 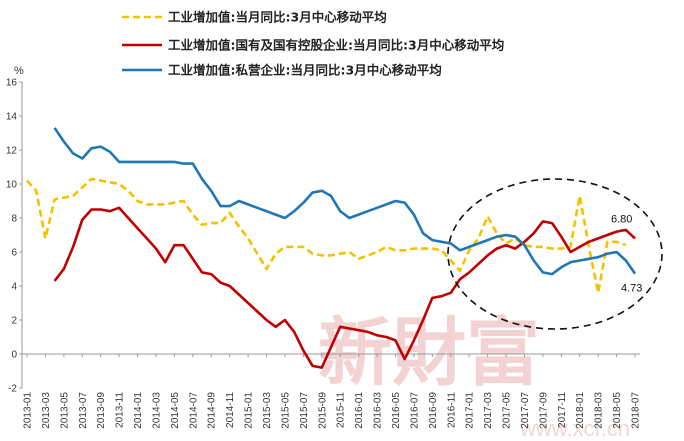 What do you see at coordinates (617, 410) in the screenshot?
I see `x-tick-label: 2018-05` at bounding box center [617, 410].